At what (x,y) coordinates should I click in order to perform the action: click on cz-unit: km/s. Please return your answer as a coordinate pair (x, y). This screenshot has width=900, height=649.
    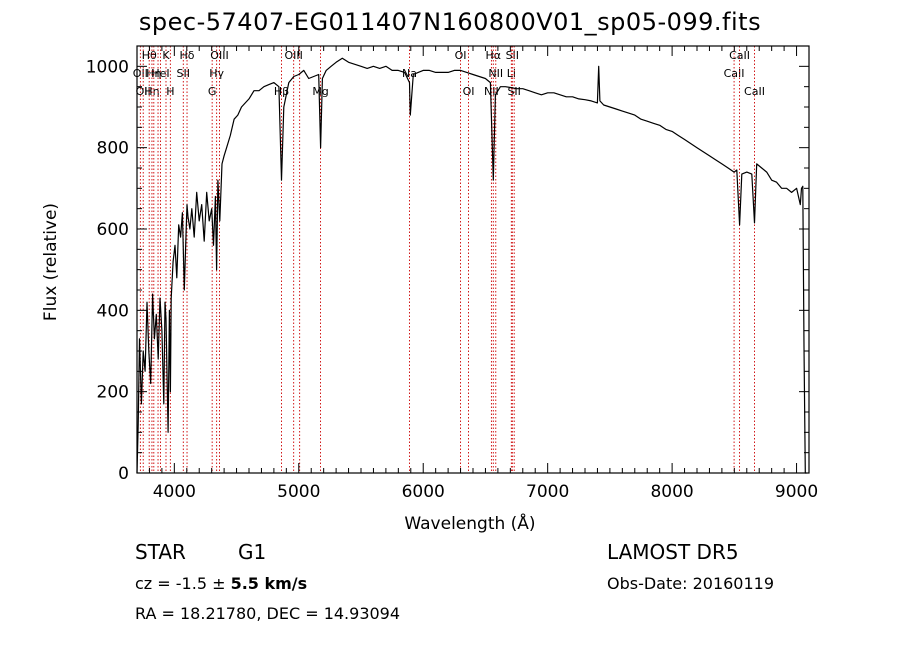
    Looking at the image, I should click on (283, 583).